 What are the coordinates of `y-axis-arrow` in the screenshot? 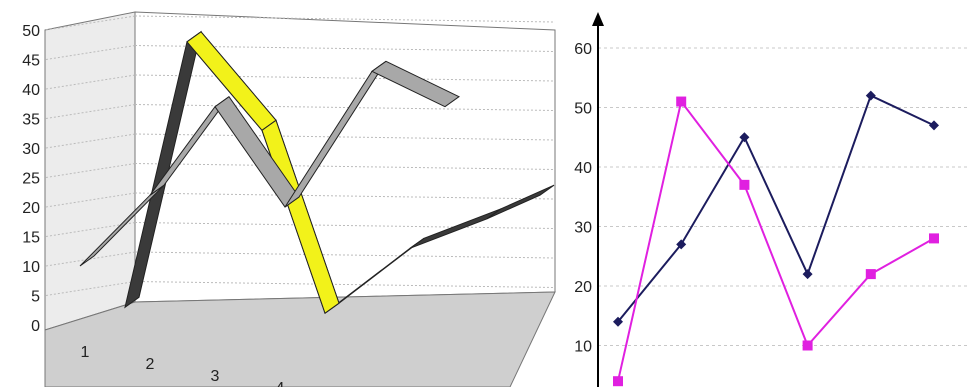 It's located at (598, 19).